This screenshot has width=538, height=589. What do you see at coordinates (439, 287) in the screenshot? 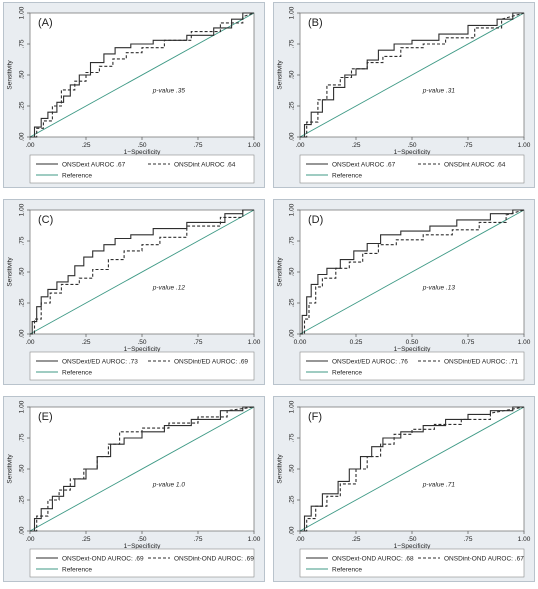
I see `p-value-annotation: p-value .13` at bounding box center [439, 287].